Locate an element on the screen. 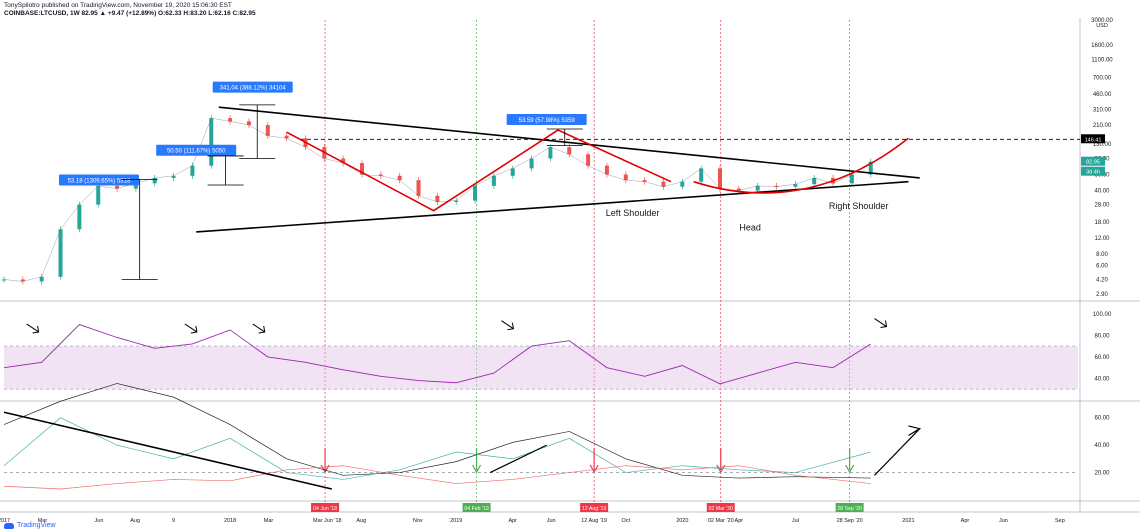 Image resolution: width=1140 pixels, height=532 pixels. pattern-label: Head is located at coordinates (750, 228).